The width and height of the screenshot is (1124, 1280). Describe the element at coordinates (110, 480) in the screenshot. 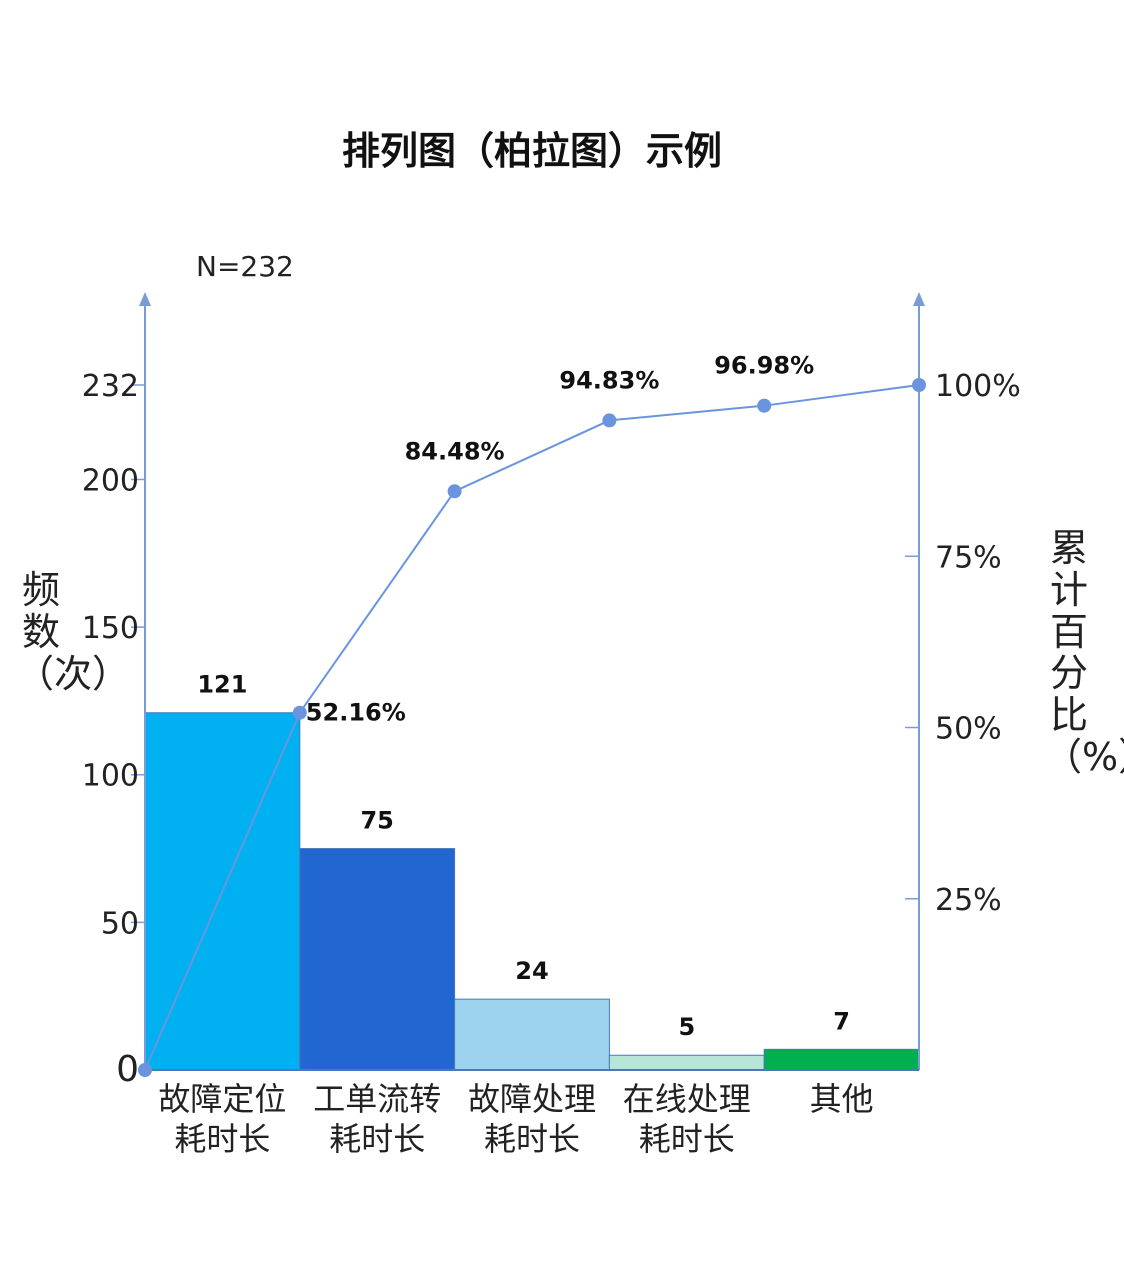

I see `y-left-tick-label: 200` at that location.